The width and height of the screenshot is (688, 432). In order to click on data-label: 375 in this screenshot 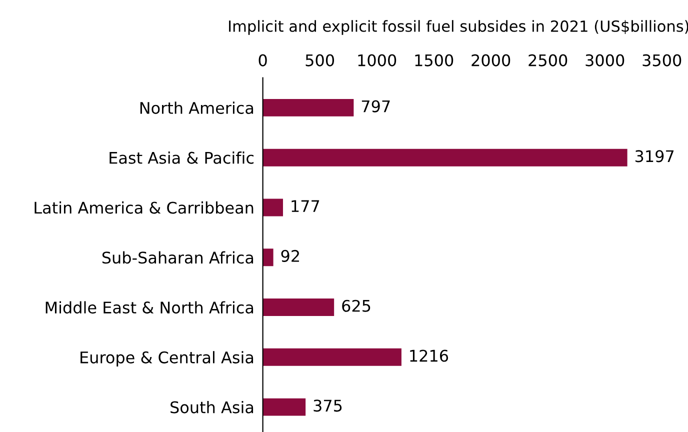, I will do `click(328, 406)`.